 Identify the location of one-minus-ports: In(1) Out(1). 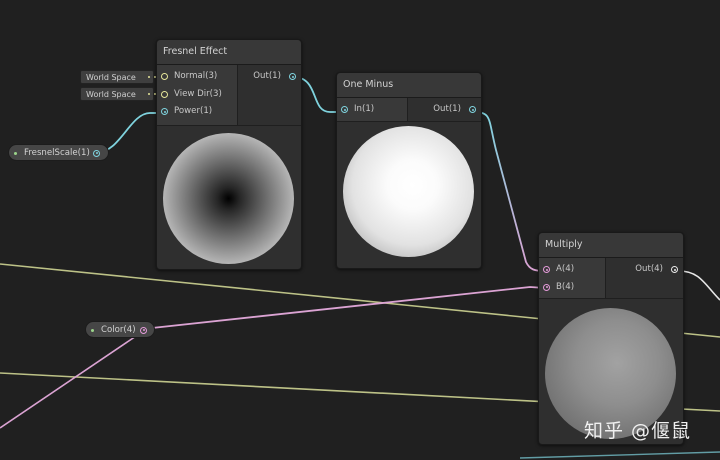
(409, 110).